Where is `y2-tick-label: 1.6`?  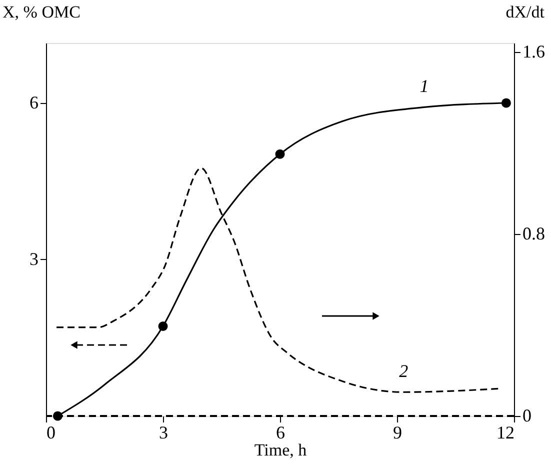 y2-tick-label: 1.6 is located at coordinates (533, 52).